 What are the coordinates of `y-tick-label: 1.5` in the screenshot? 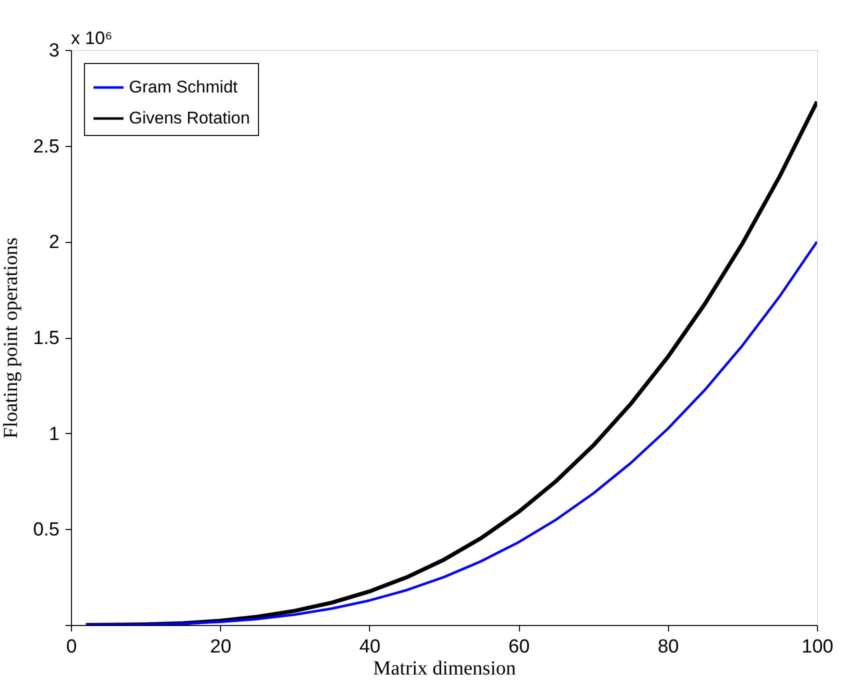 It's located at (46, 338).